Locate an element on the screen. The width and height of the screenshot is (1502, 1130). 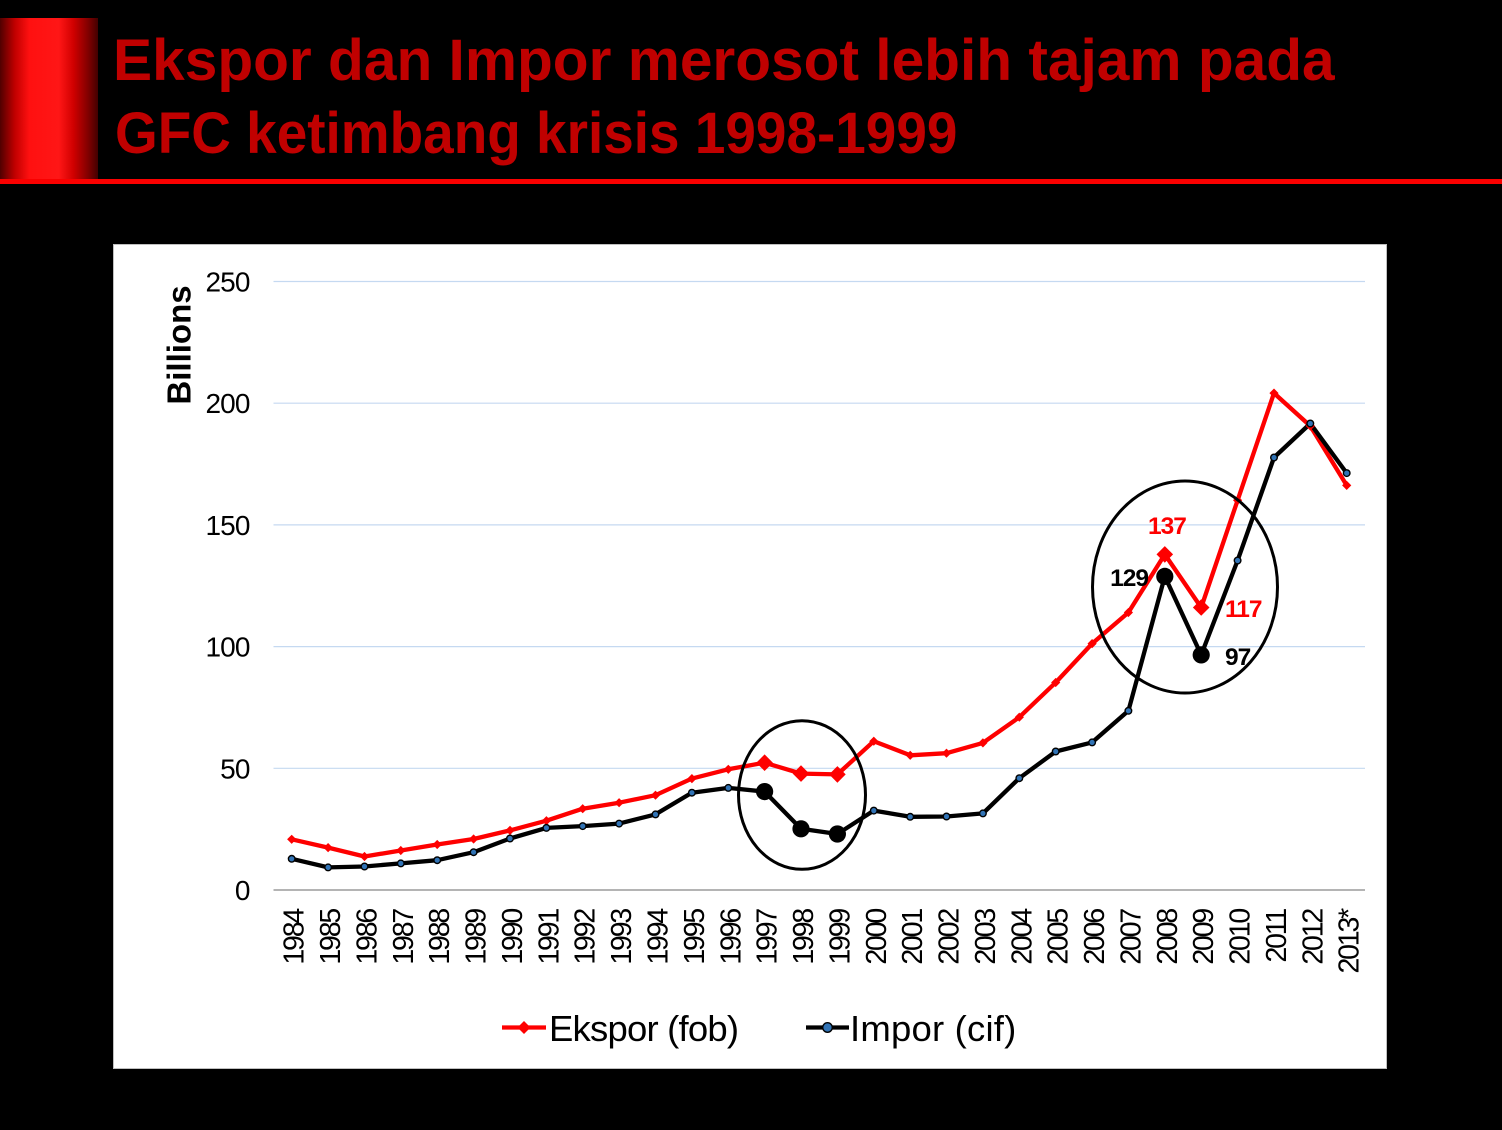
svg-text: Billions is located at coordinates (179, 344).